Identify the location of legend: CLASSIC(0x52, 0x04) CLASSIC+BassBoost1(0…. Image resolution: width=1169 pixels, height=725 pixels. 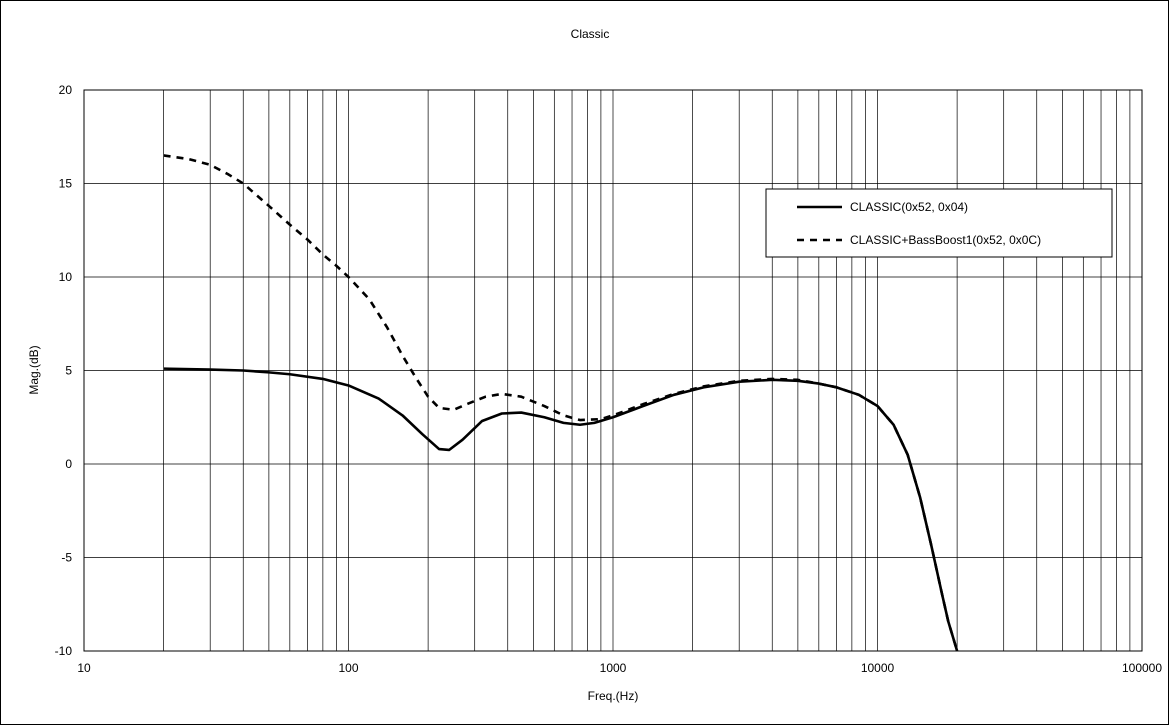
(939, 223).